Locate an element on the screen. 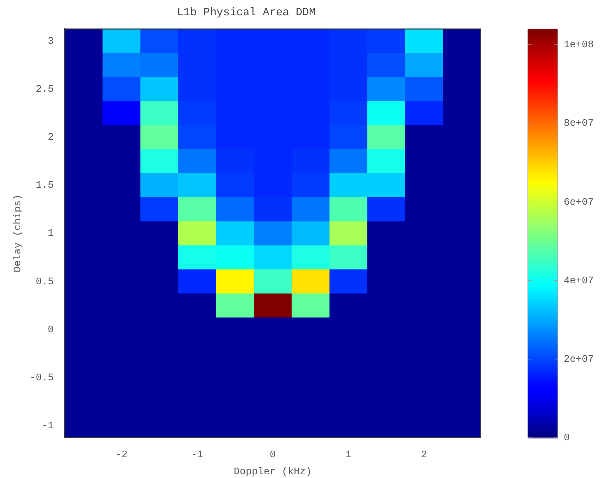 This screenshot has width=603, height=478. y-tick-label: -0.5 is located at coordinates (42, 379).